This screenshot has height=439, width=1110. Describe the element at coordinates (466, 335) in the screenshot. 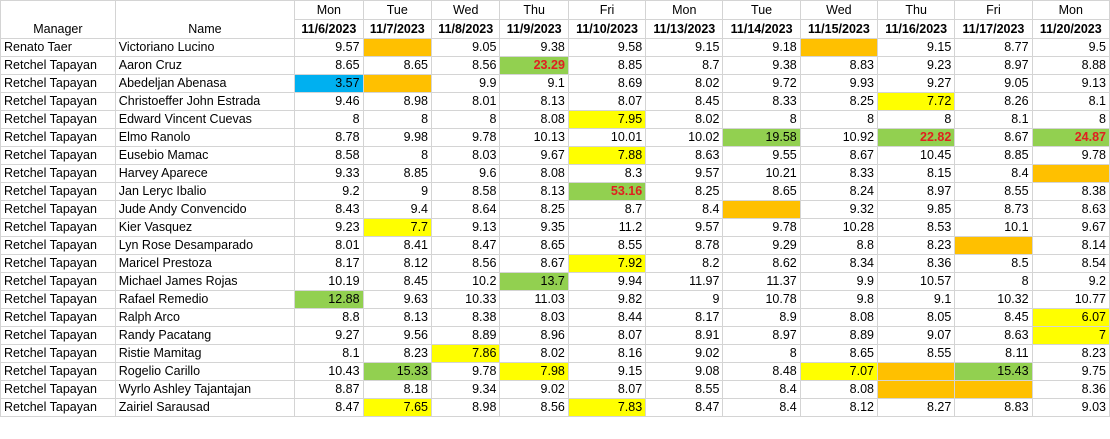

I see `cell-hours: 8.89` at that location.